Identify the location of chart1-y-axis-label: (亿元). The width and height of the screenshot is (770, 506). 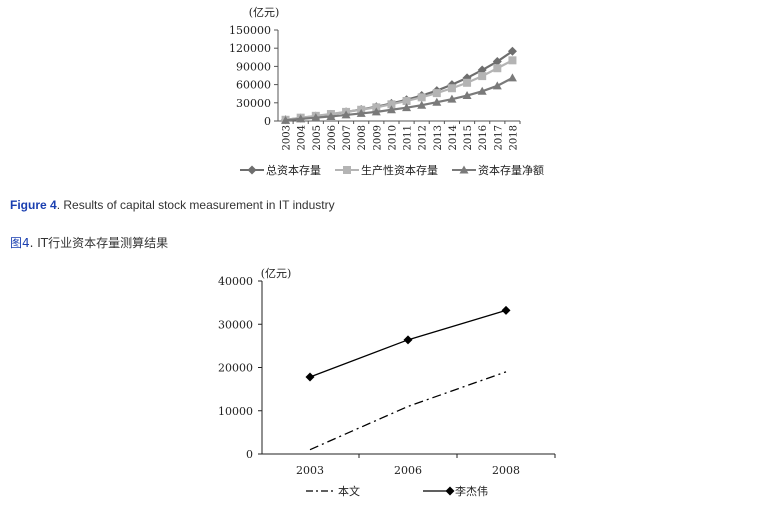
(264, 12).